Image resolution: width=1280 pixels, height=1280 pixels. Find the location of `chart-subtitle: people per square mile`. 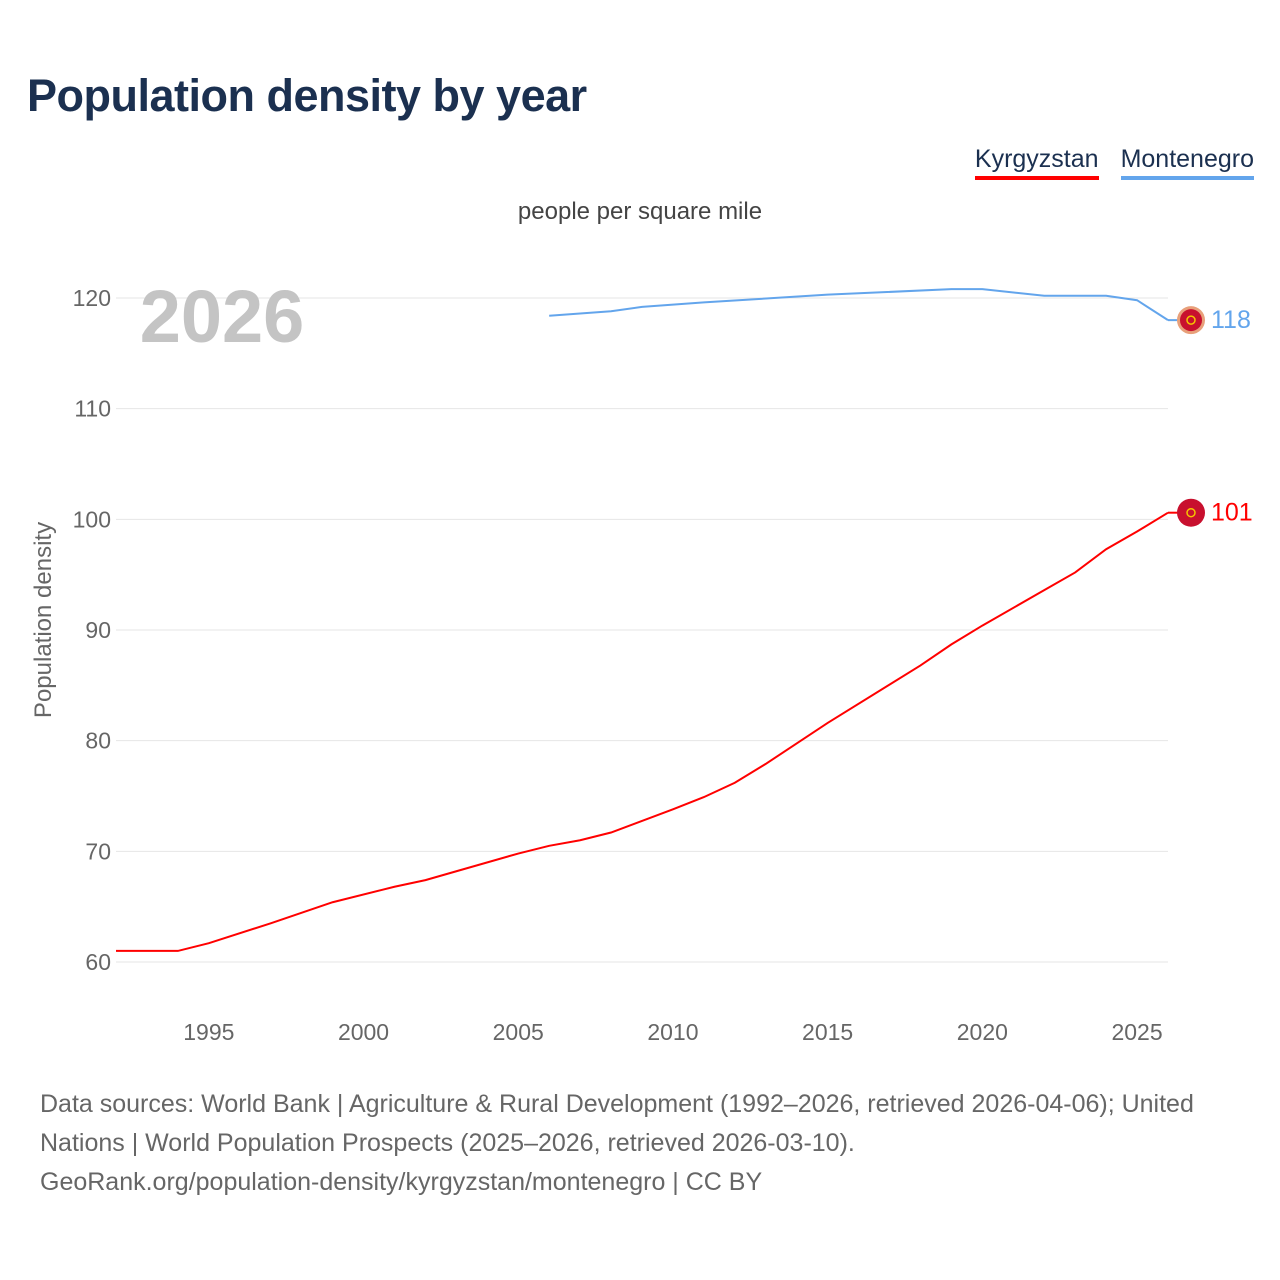

chart-subtitle: people per square mile is located at coordinates (640, 211).